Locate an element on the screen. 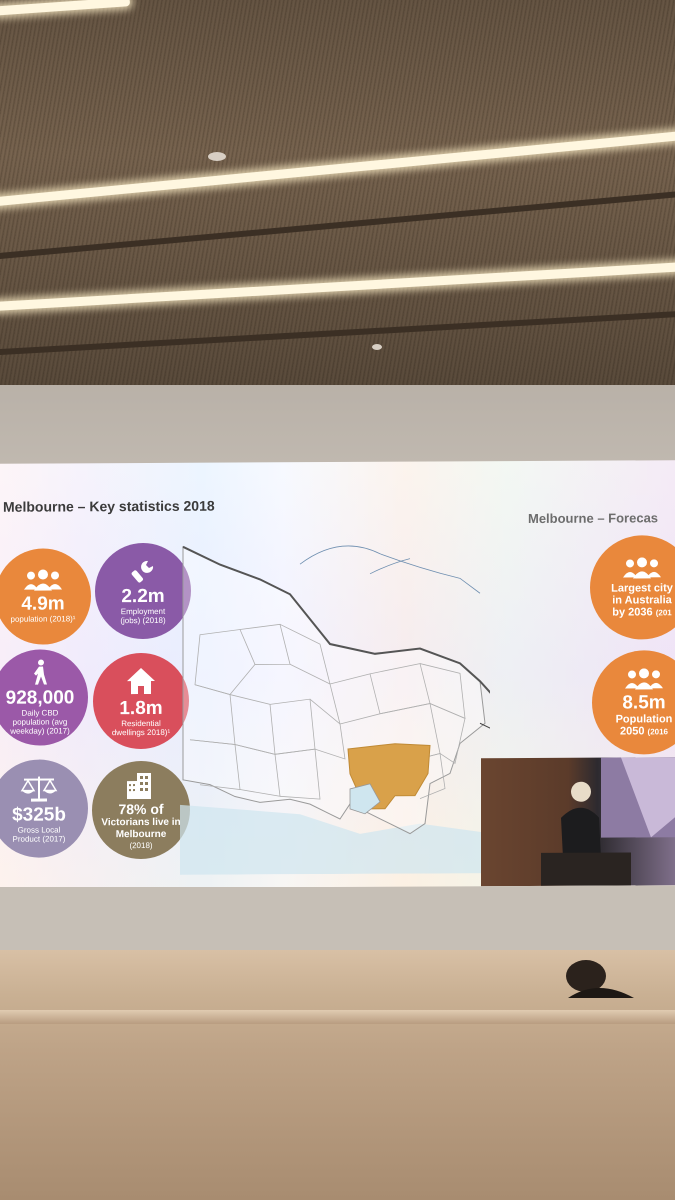 The image size is (675, 1200). forecast-title: Melbourne – Forecas is located at coordinates (593, 518).